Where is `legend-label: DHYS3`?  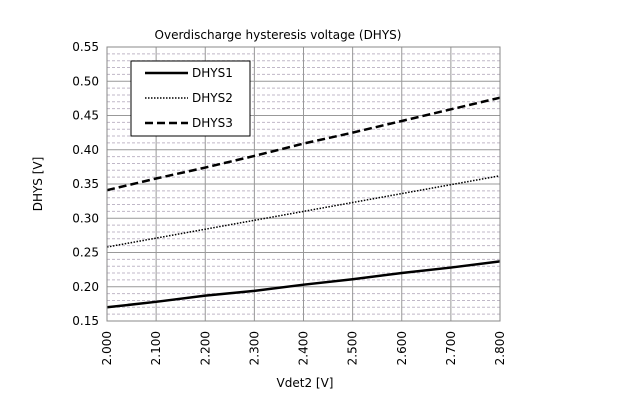 legend-label: DHYS3 is located at coordinates (212, 123).